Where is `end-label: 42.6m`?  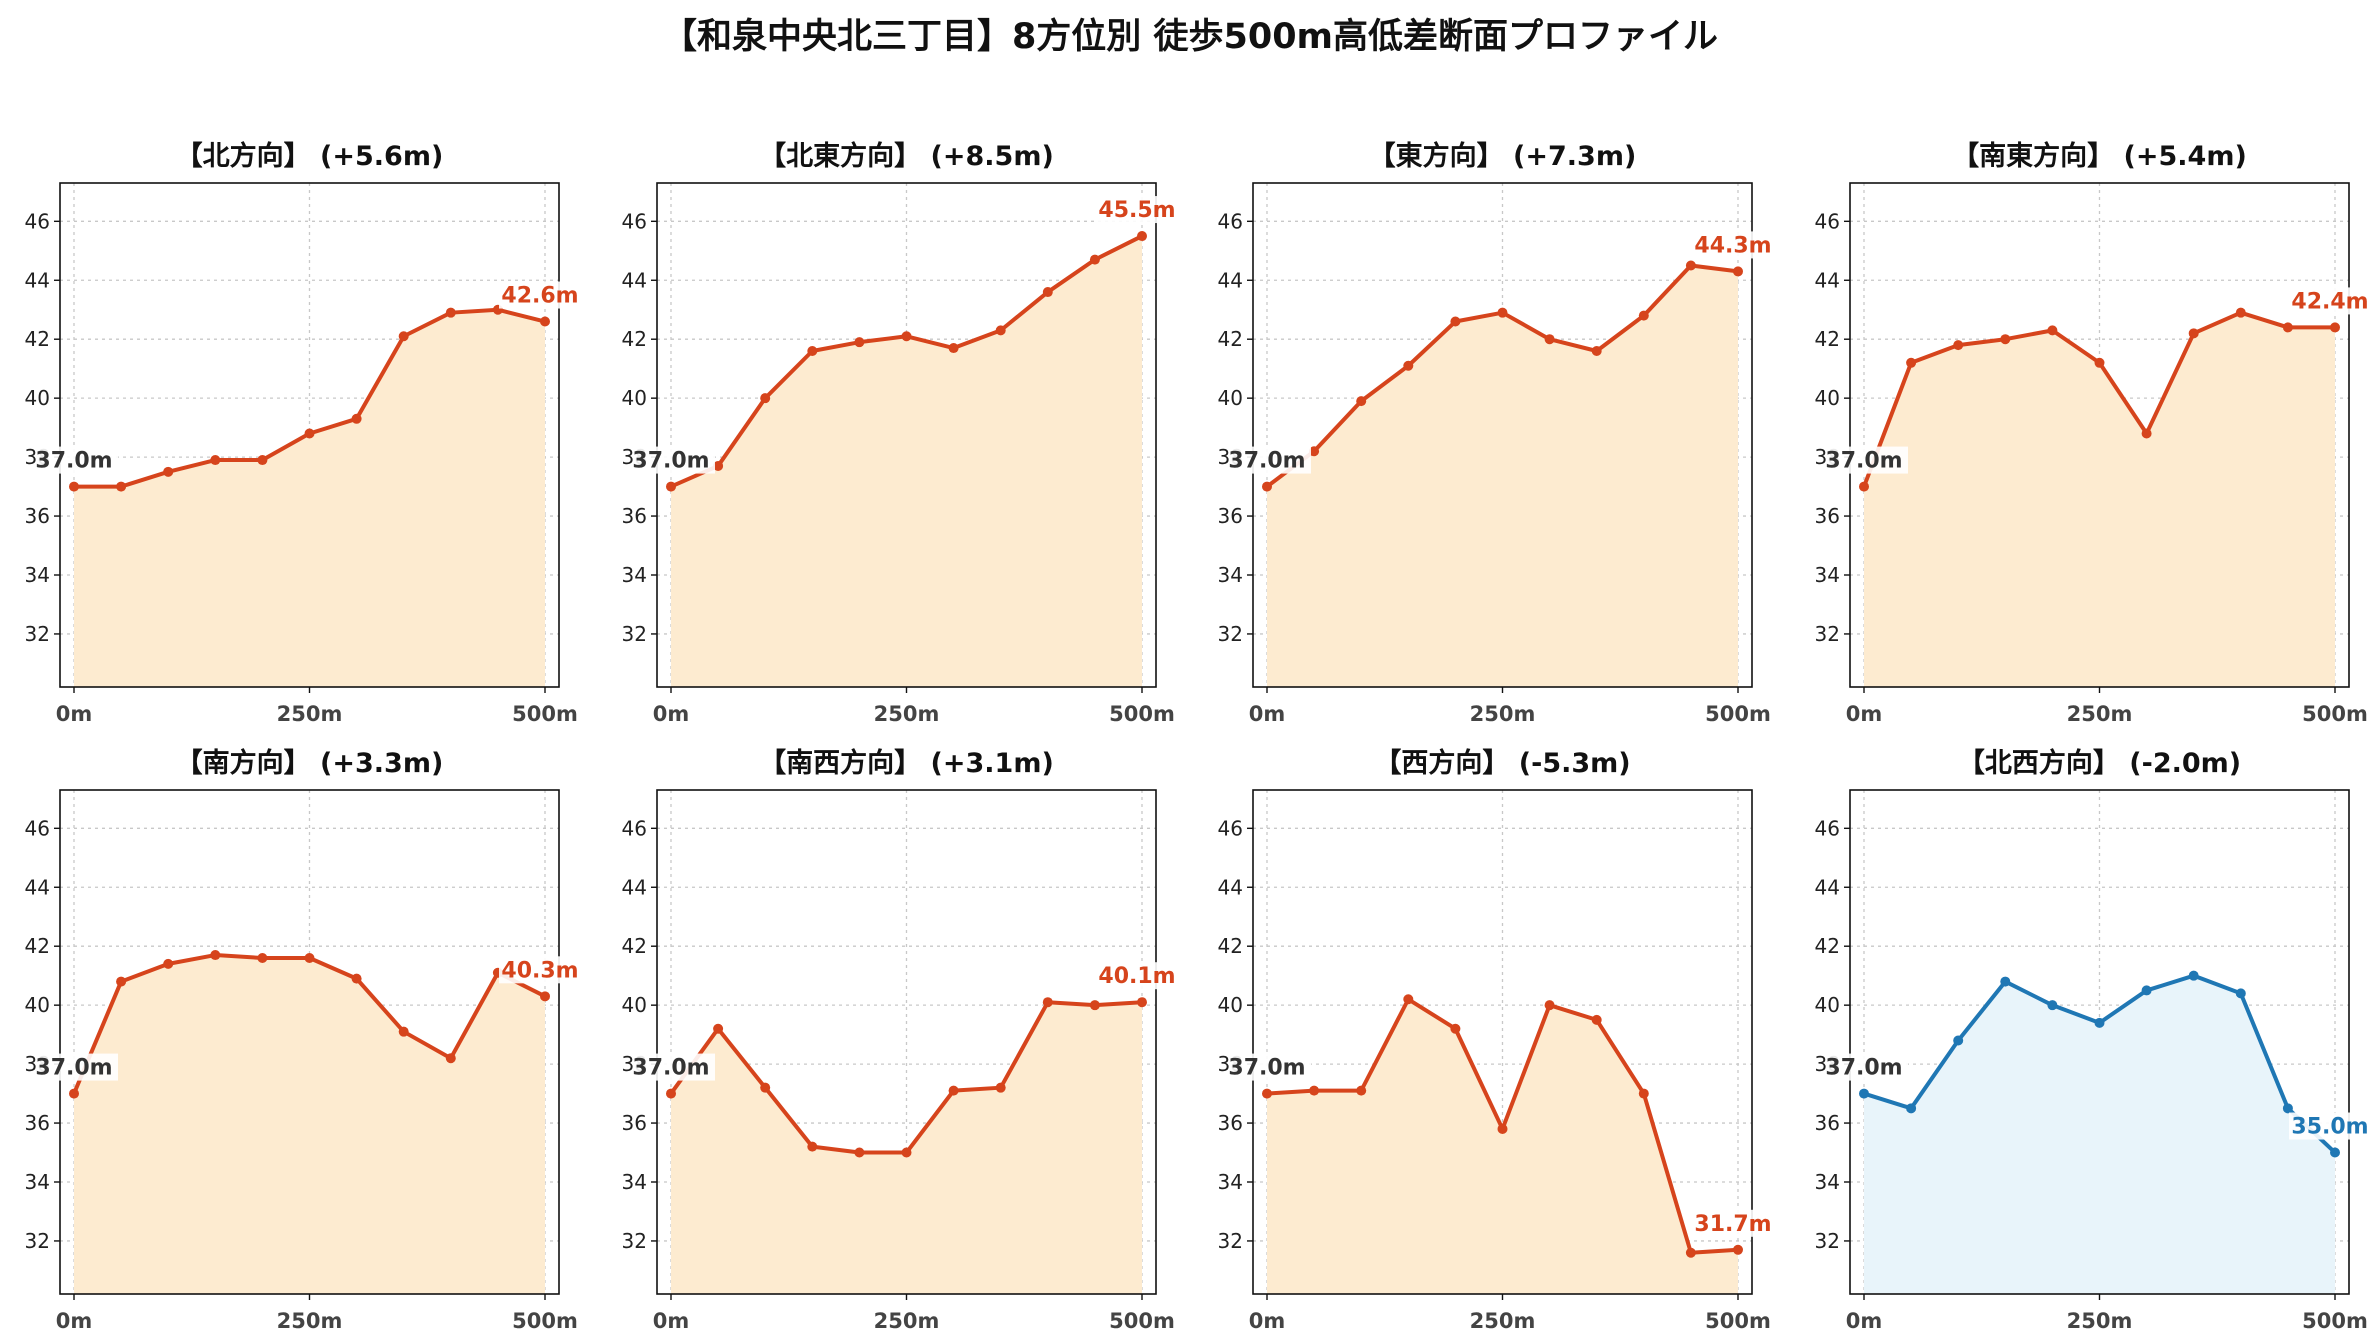
end-label: 42.6m is located at coordinates (539, 296).